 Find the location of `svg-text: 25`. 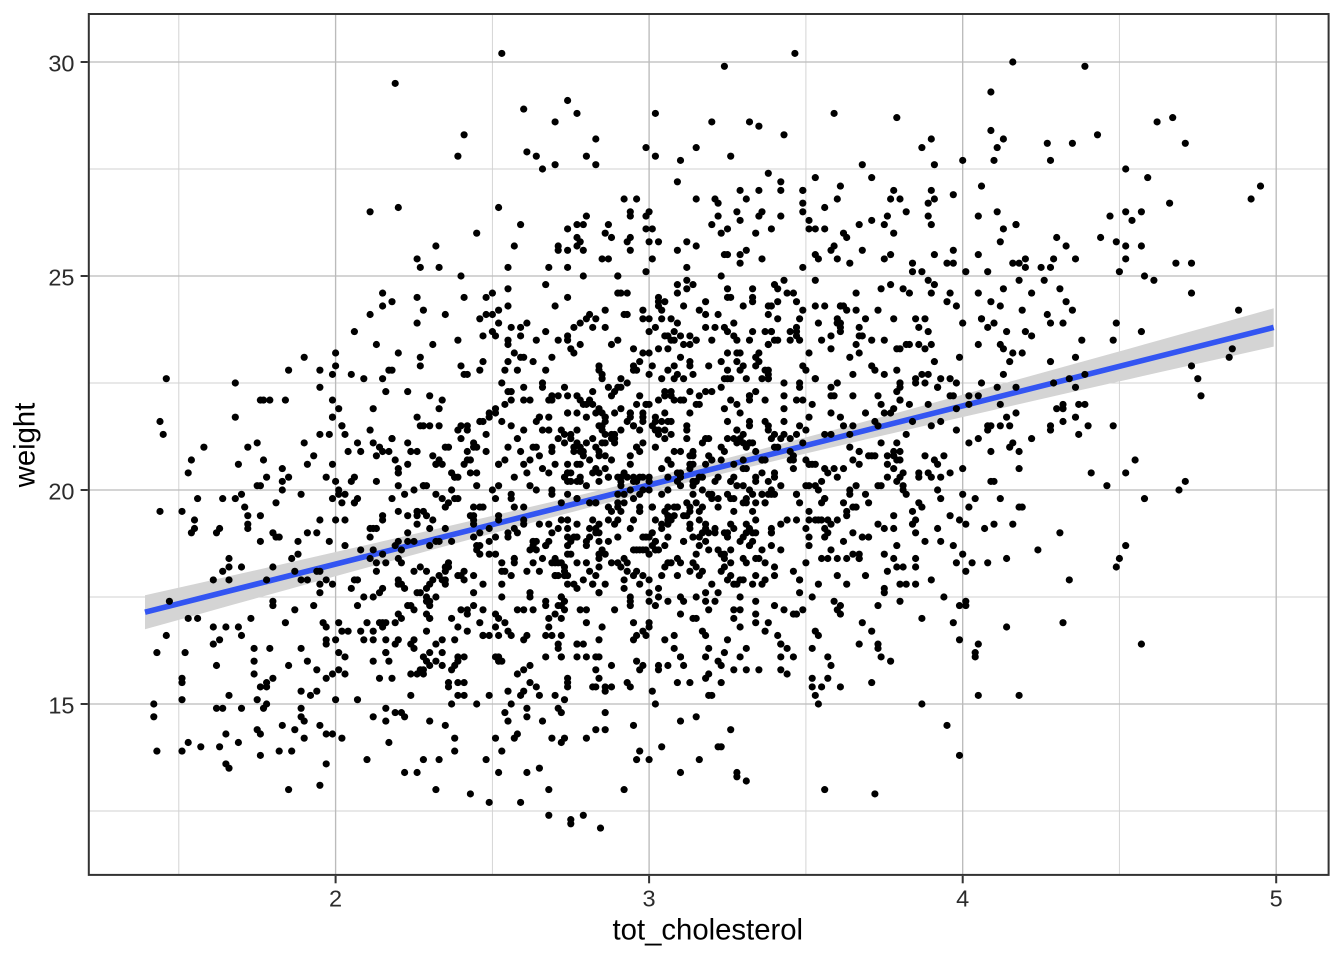

svg-text: 25 is located at coordinates (61, 277).